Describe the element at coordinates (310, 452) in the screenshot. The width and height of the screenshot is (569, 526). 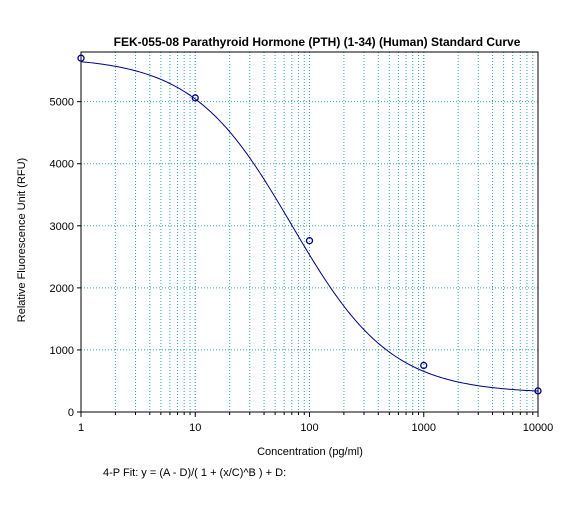
I see `x-axis-label: Concentration (pg/ml)` at that location.